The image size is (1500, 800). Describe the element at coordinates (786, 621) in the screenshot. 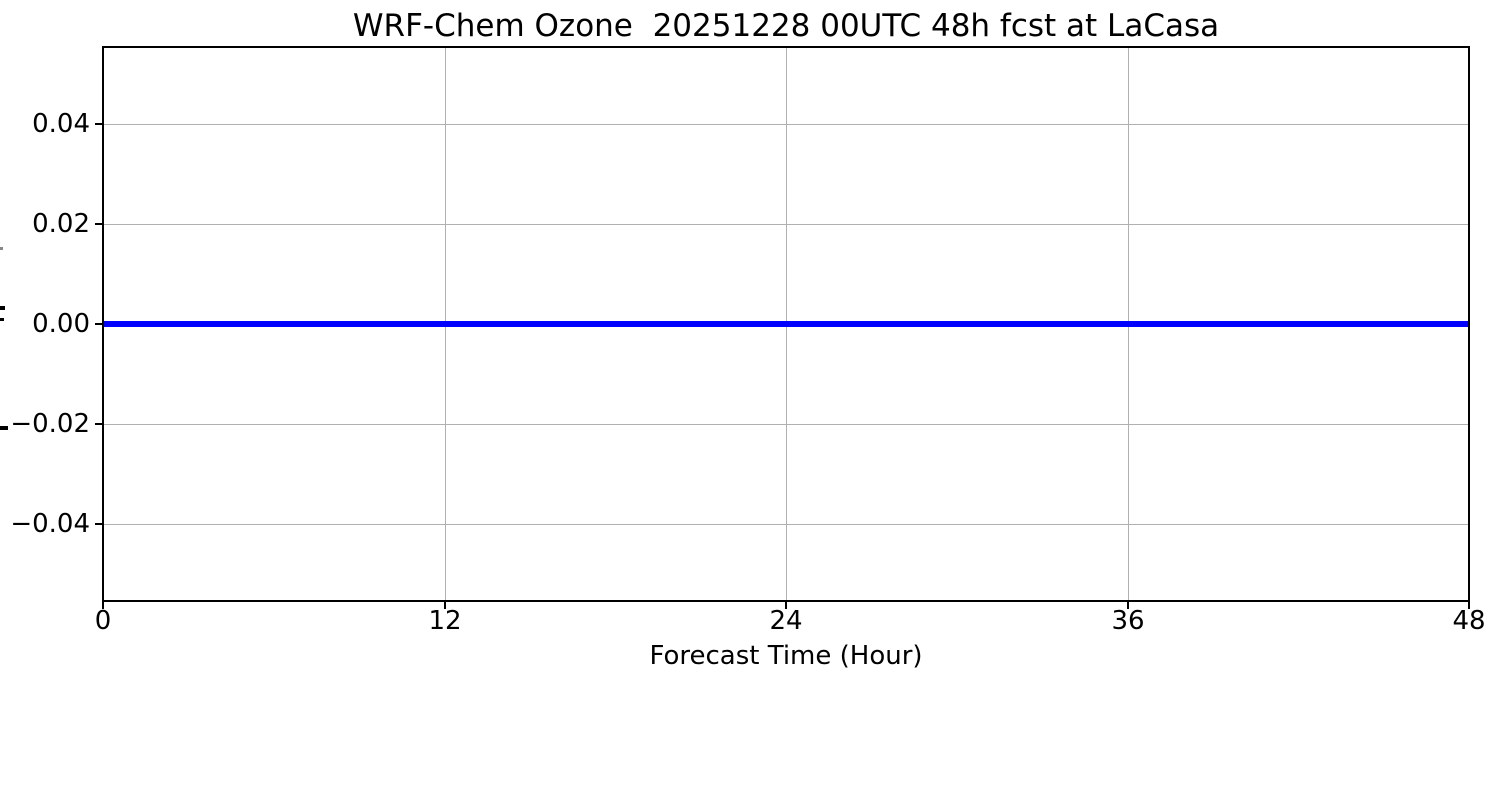

I see `x-tick-label: 24` at that location.